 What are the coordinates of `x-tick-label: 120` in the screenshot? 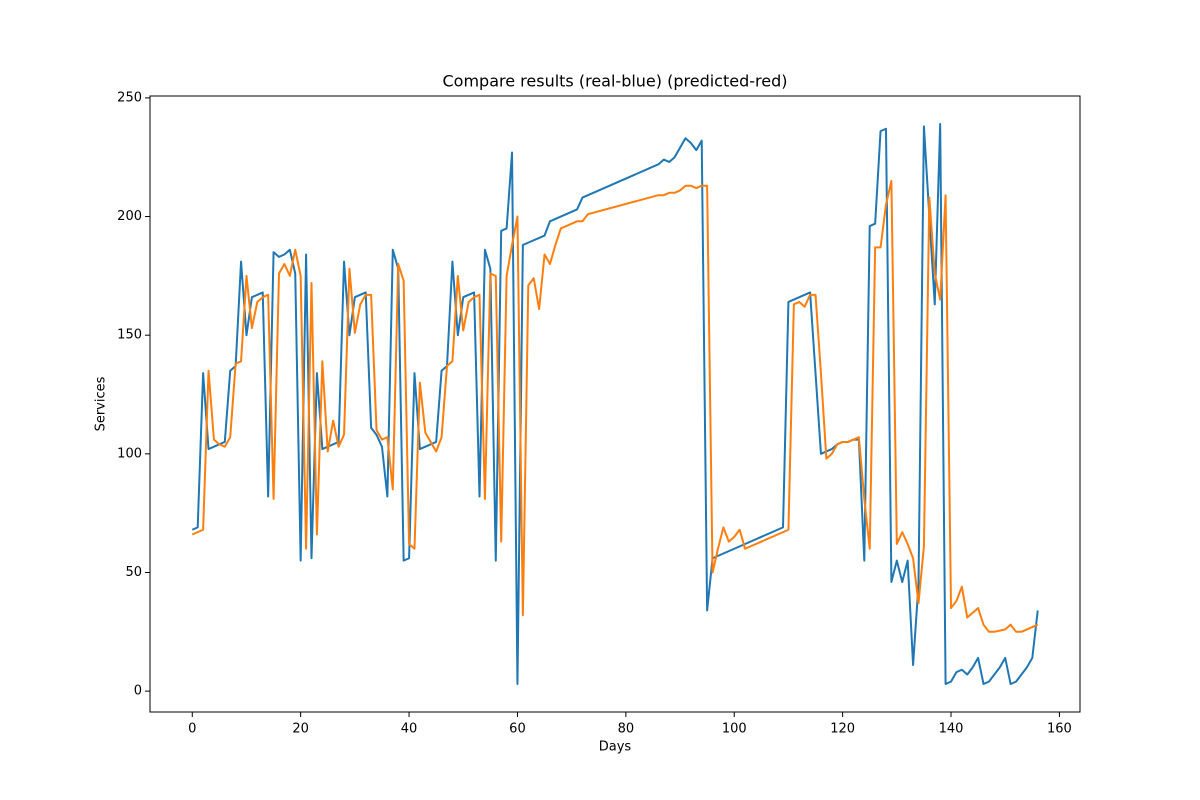 It's located at (842, 729).